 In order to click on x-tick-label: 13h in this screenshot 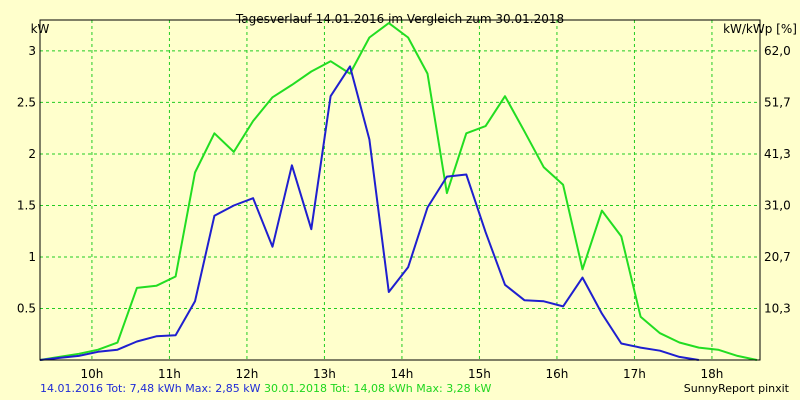, I will do `click(324, 374)`.